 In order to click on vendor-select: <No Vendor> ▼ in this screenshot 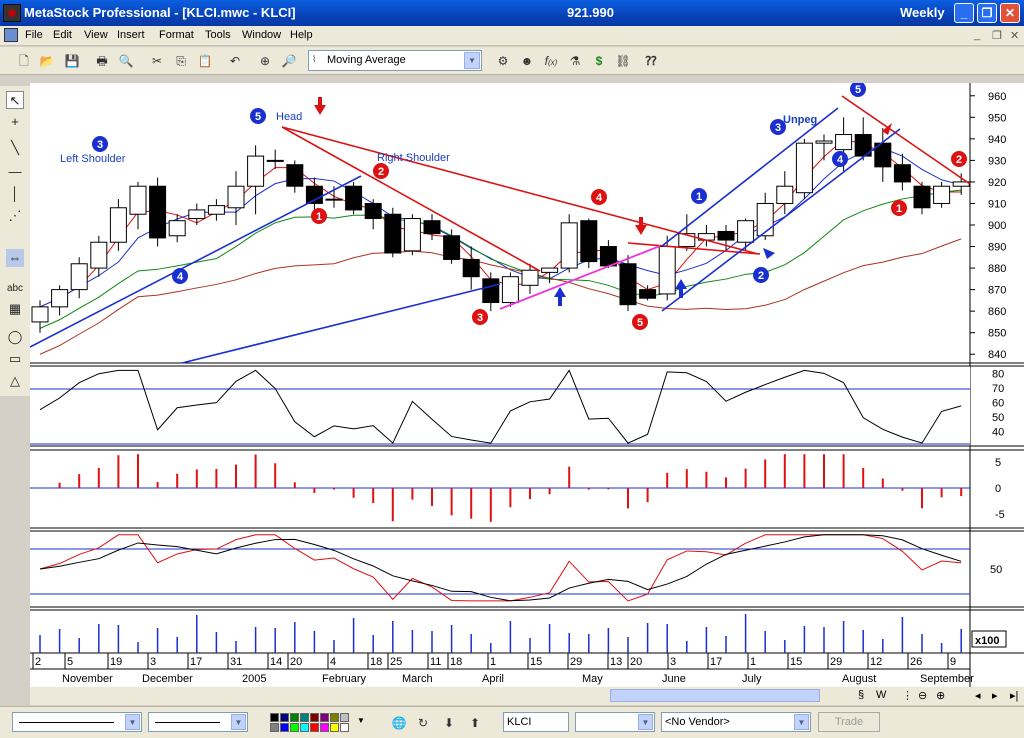, I will do `click(736, 722)`.